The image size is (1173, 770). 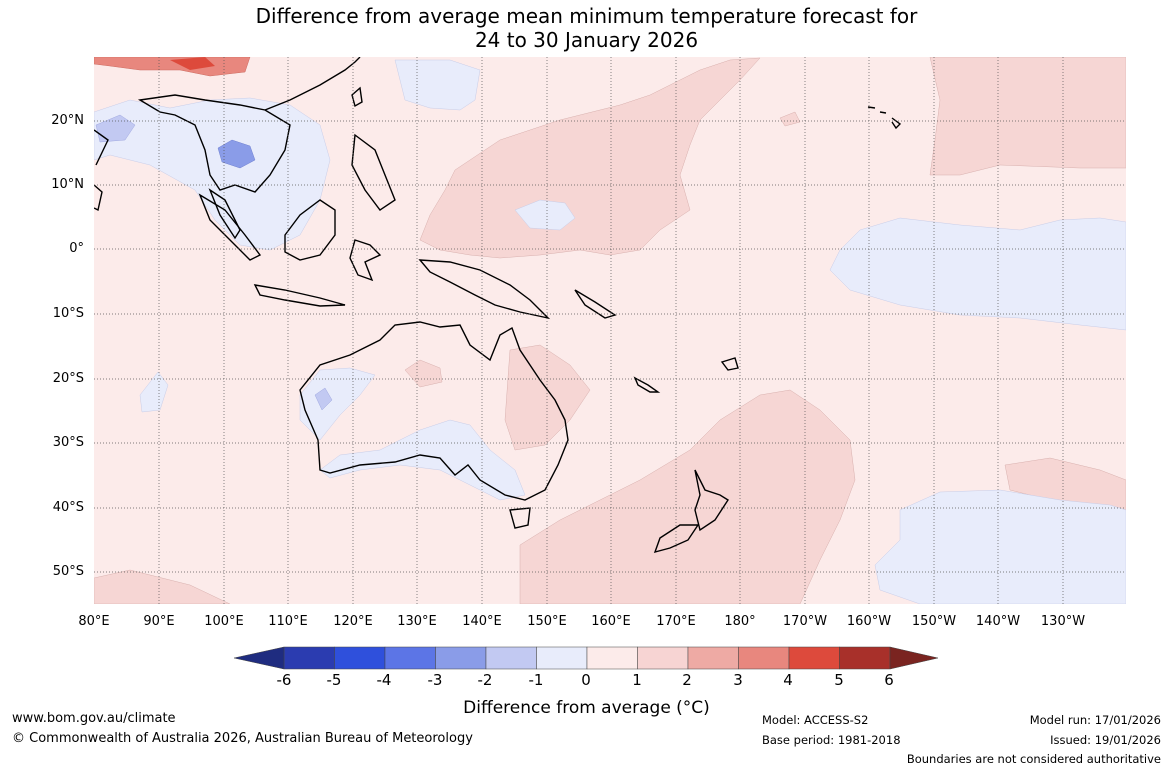 What do you see at coordinates (154, 392) in the screenshot?
I see `anomaly-cool-indian-ocean` at bounding box center [154, 392].